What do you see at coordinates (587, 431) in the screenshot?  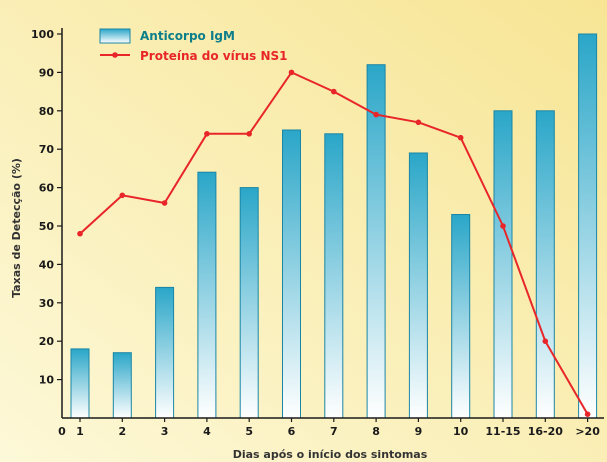 I see `x-tick-label: >20` at bounding box center [587, 431].